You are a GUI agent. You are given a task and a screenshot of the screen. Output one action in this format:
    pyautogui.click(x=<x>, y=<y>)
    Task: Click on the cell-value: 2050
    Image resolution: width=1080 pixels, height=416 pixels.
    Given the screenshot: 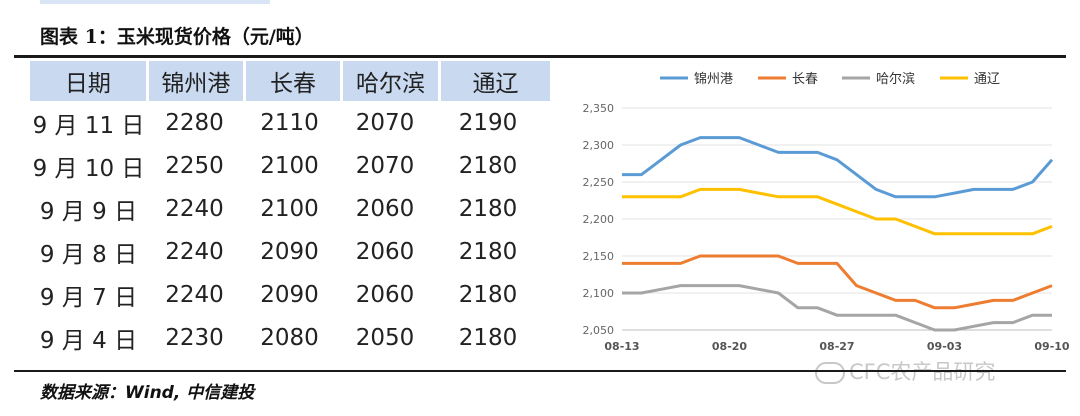 What is the action you would take?
    pyautogui.click(x=385, y=337)
    